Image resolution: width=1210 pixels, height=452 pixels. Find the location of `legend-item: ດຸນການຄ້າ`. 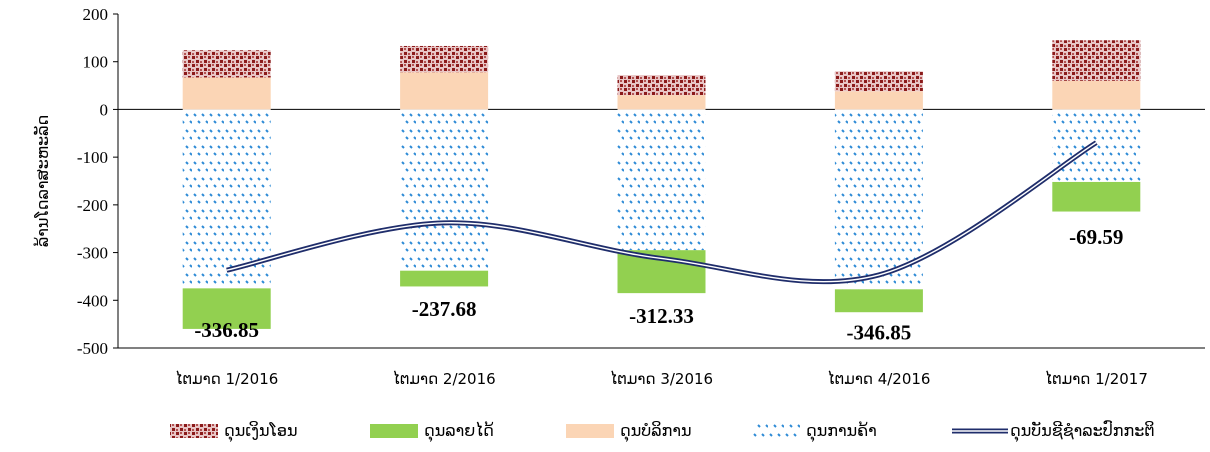

legend-item: ດຸນການຄ້າ is located at coordinates (814, 431).